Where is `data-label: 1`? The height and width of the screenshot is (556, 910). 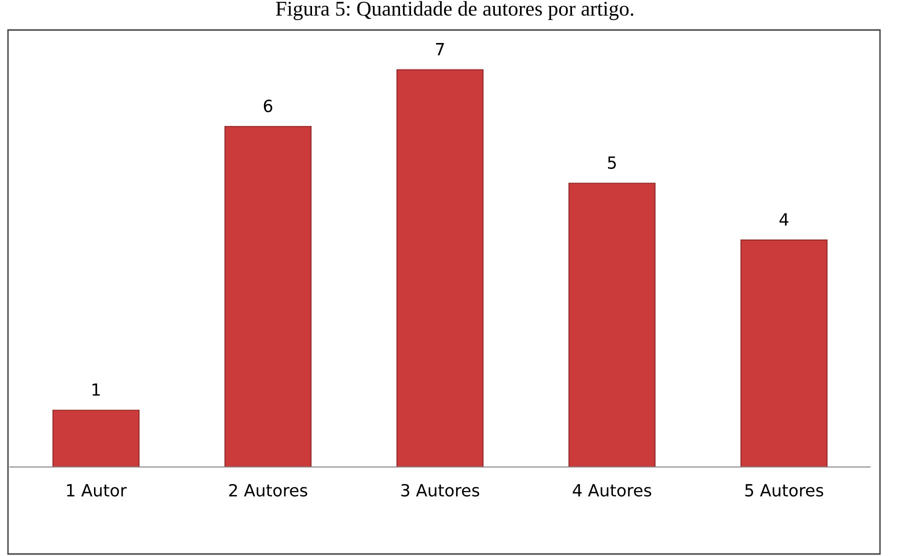 data-label: 1 is located at coordinates (96, 390).